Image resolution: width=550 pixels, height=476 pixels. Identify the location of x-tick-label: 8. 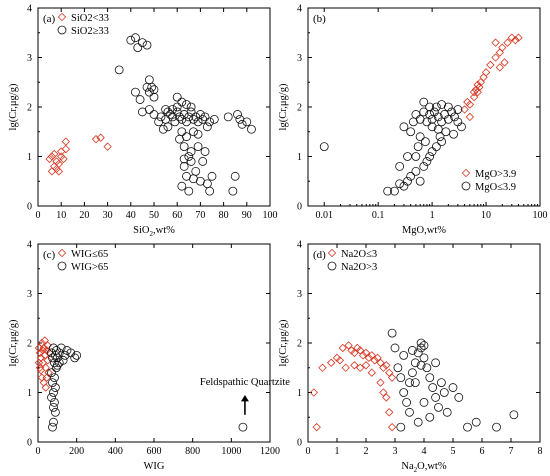
(540, 451).